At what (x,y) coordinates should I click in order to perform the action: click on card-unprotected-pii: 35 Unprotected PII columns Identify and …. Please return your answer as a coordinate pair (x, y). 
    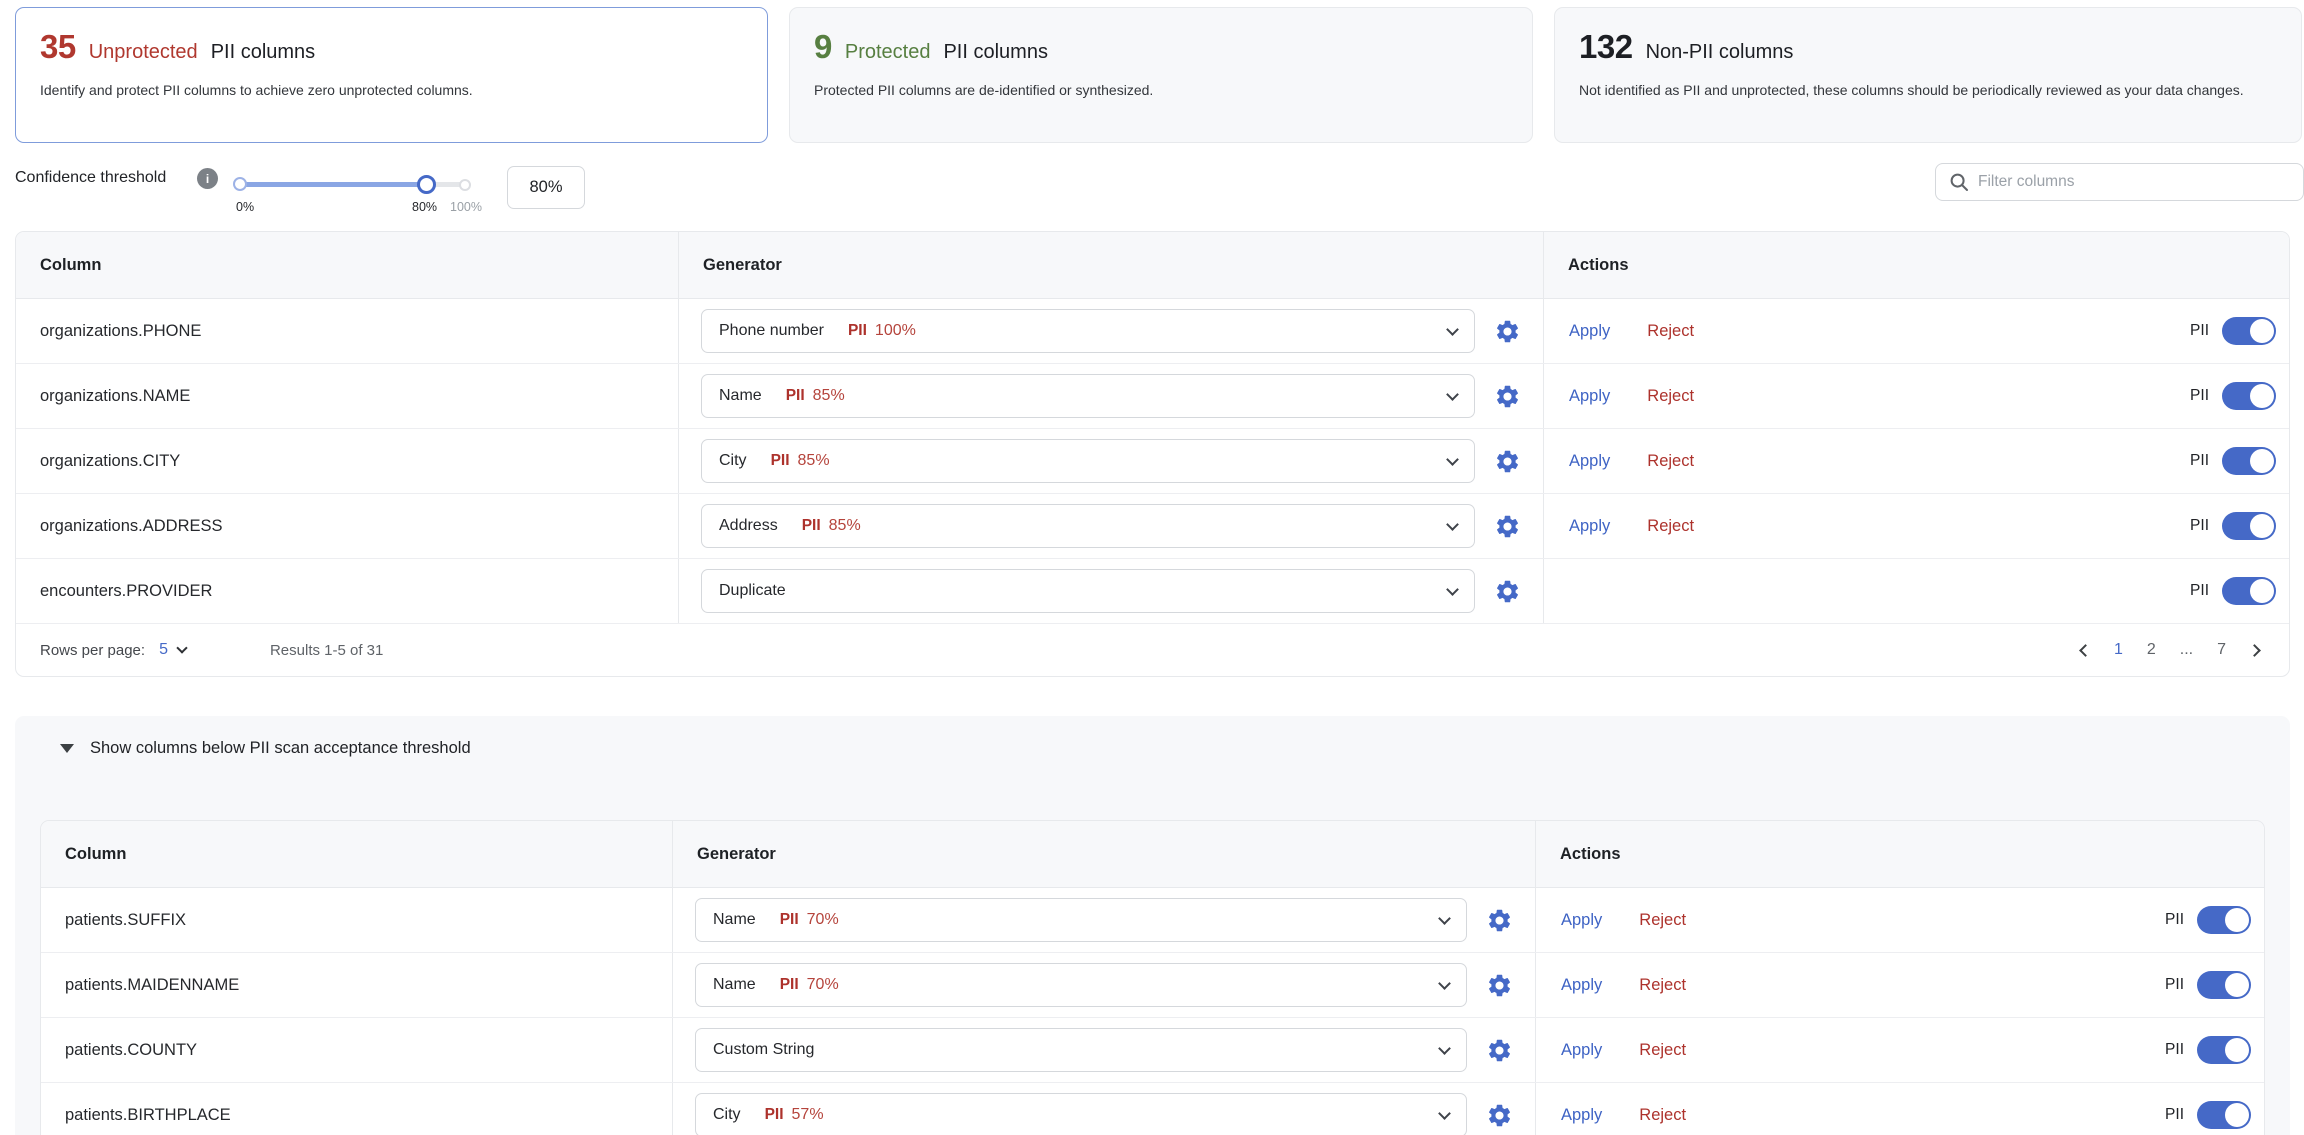
    Looking at the image, I should click on (391, 75).